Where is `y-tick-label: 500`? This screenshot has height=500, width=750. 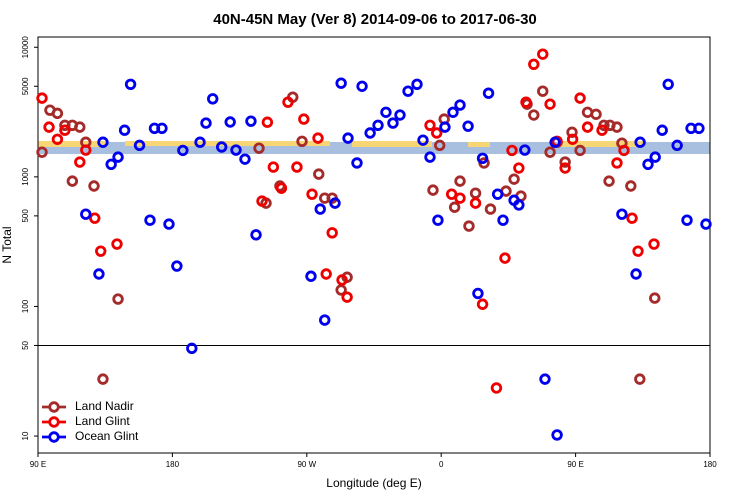
y-tick-label: 500 is located at coordinates (25, 216).